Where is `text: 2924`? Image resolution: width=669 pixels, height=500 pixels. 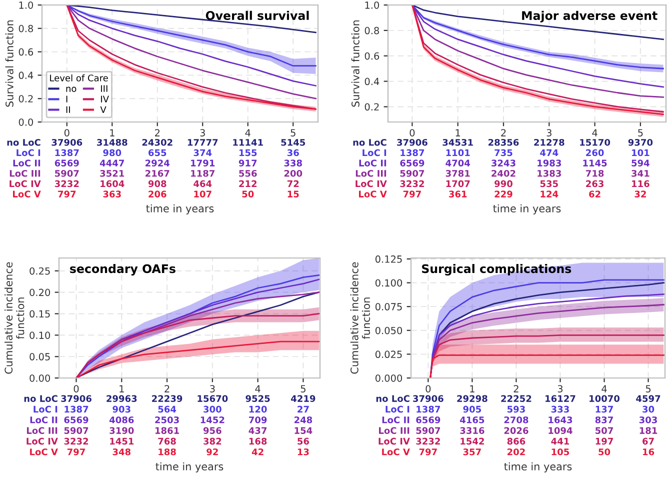
text: 2924 is located at coordinates (158, 163).